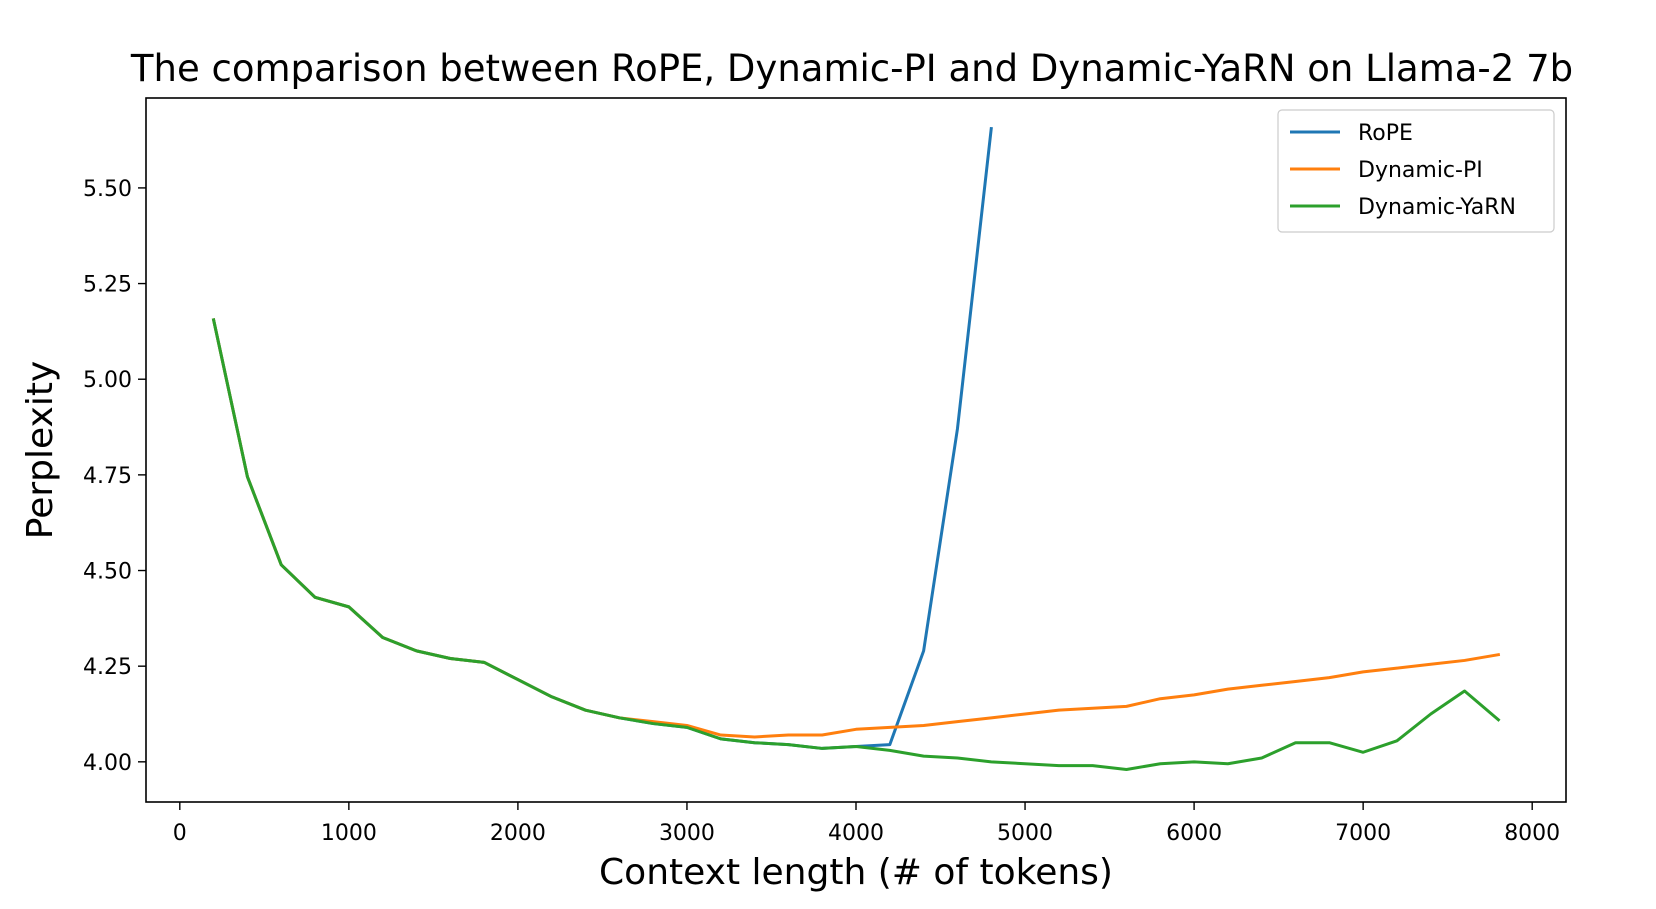 This screenshot has width=1656, height=909. I want to click on y-tick-label: 4.50, so click(107, 572).